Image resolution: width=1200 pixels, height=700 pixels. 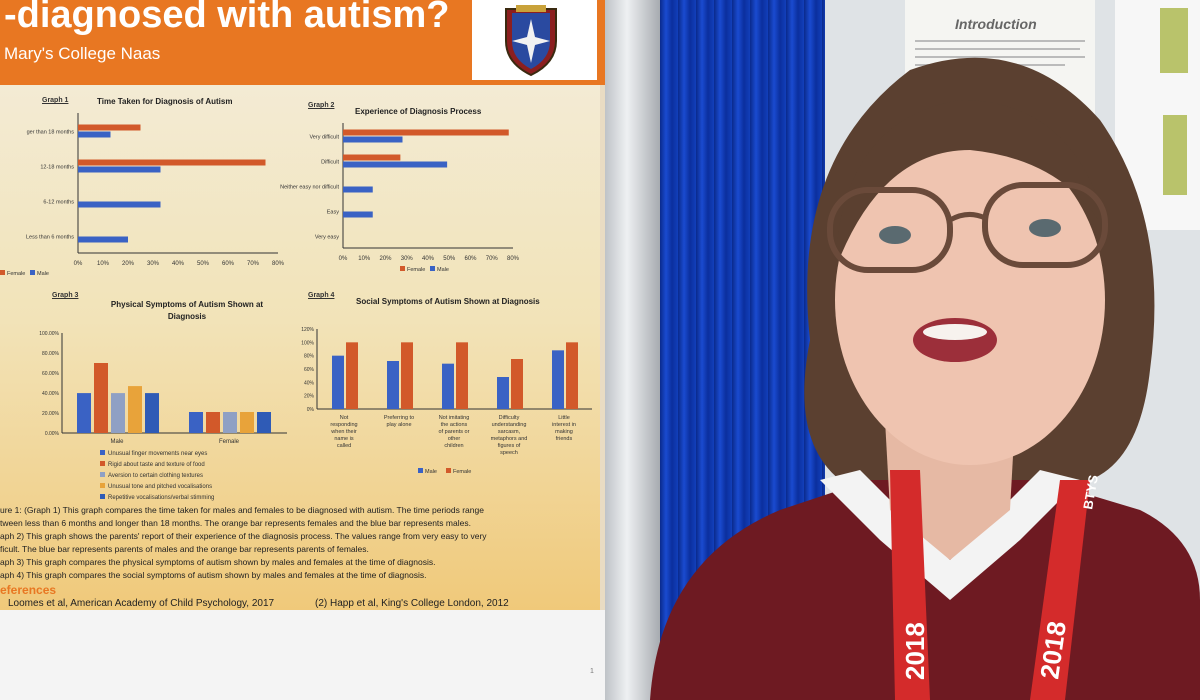 What do you see at coordinates (509, 425) in the screenshot?
I see `category-label: understanding` at bounding box center [509, 425].